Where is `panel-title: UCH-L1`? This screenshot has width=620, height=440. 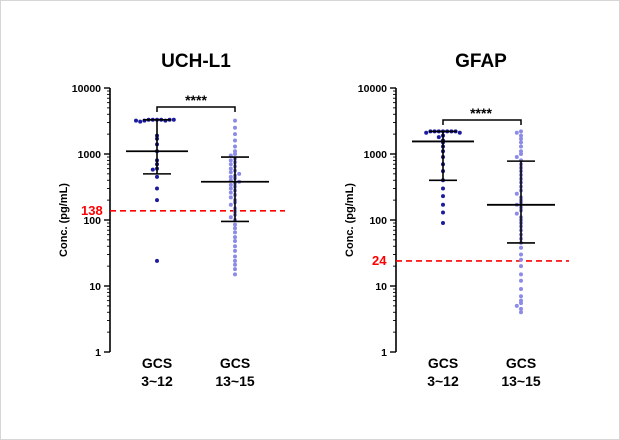 panel-title: UCH-L1 is located at coordinates (196, 61).